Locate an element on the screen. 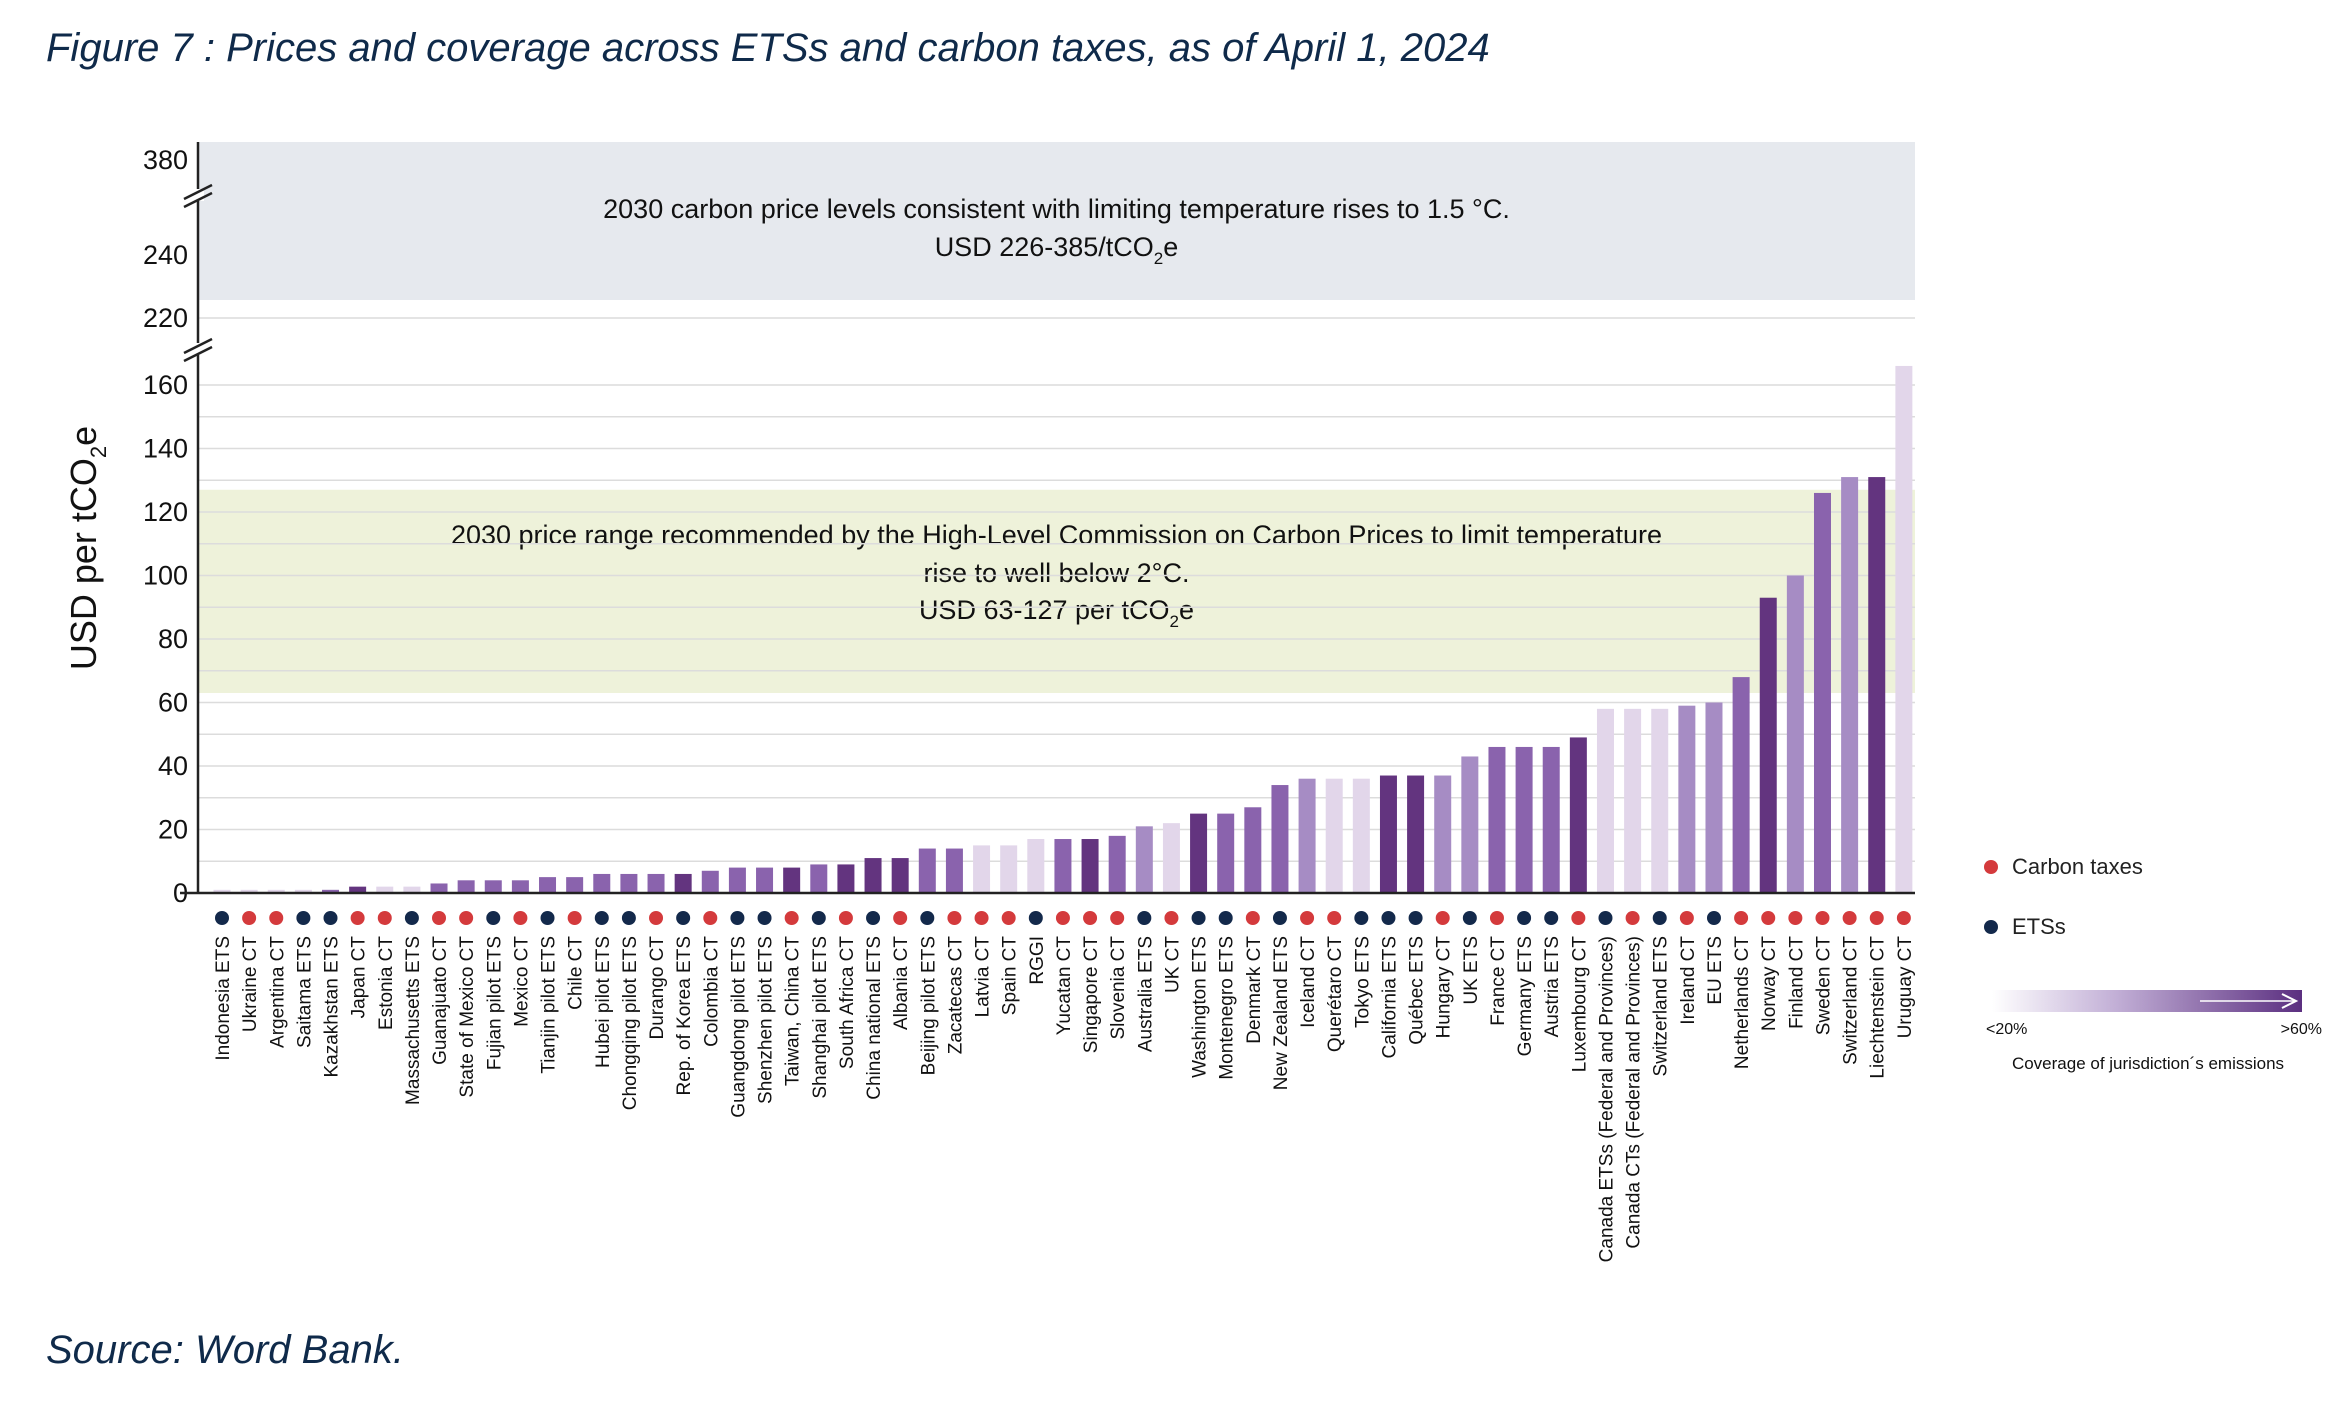 This screenshot has height=1402, width=2344. x-tick-label: New Zealand ETS is located at coordinates (1281, 1013).